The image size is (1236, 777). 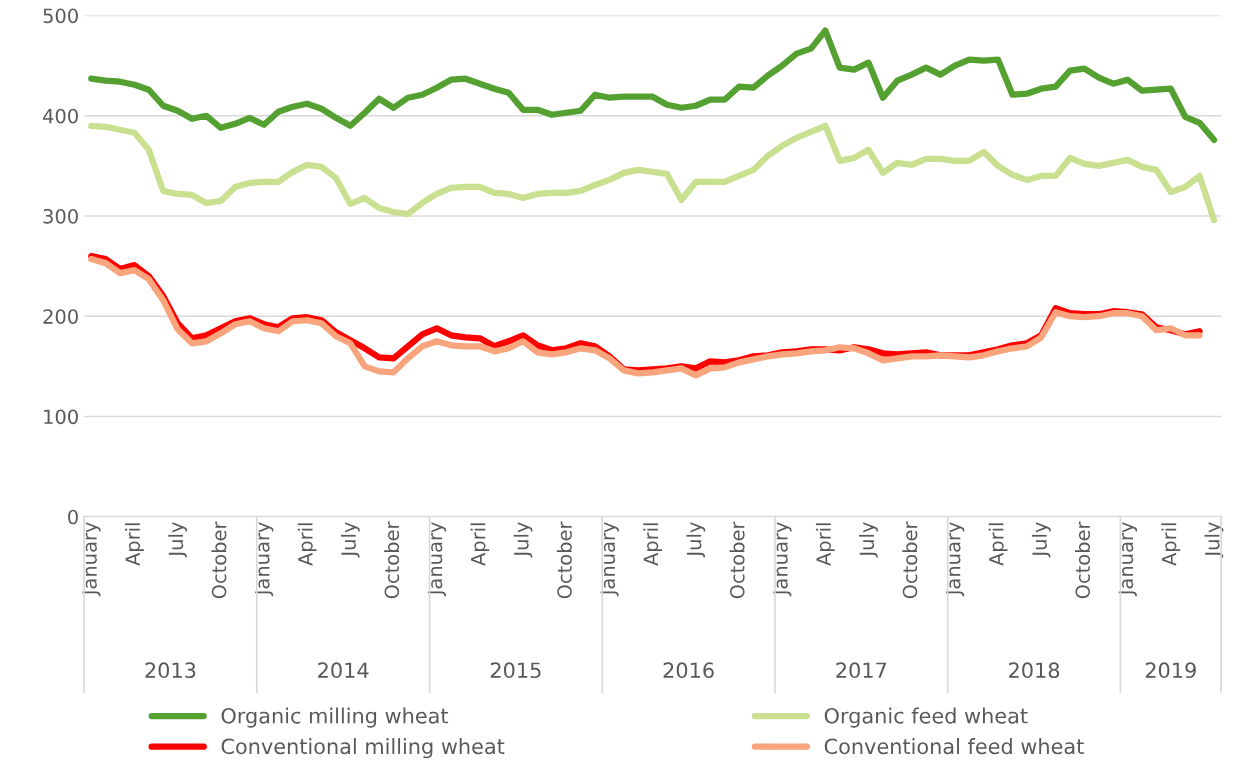 What do you see at coordinates (1170, 670) in the screenshot?
I see `text: 2019` at bounding box center [1170, 670].